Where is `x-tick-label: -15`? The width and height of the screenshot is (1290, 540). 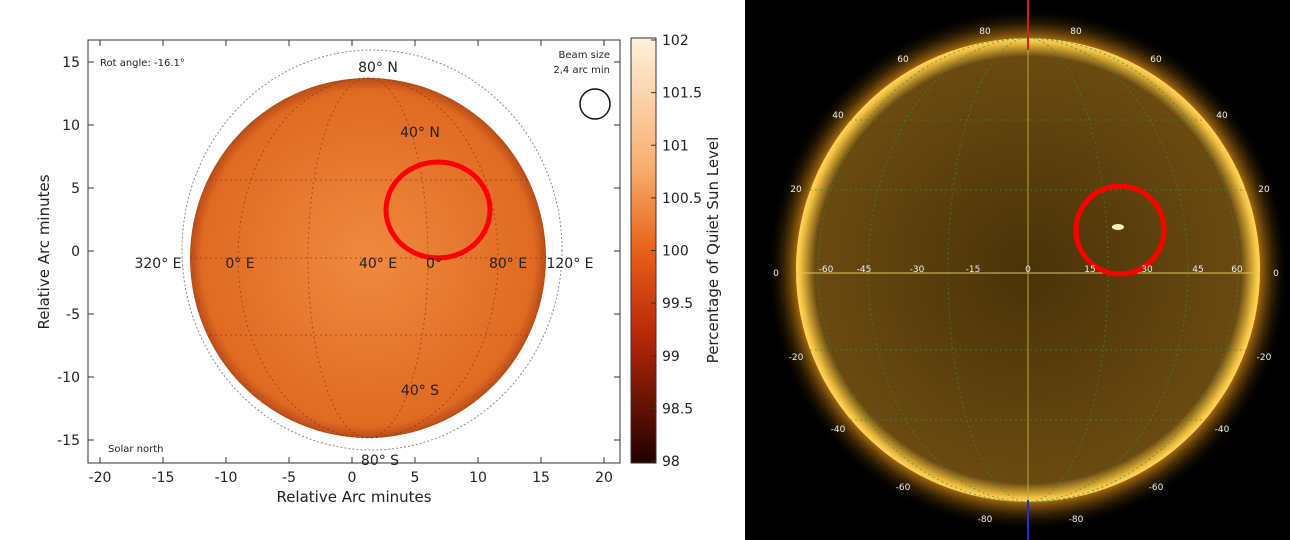
x-tick-label: -15 is located at coordinates (163, 478).